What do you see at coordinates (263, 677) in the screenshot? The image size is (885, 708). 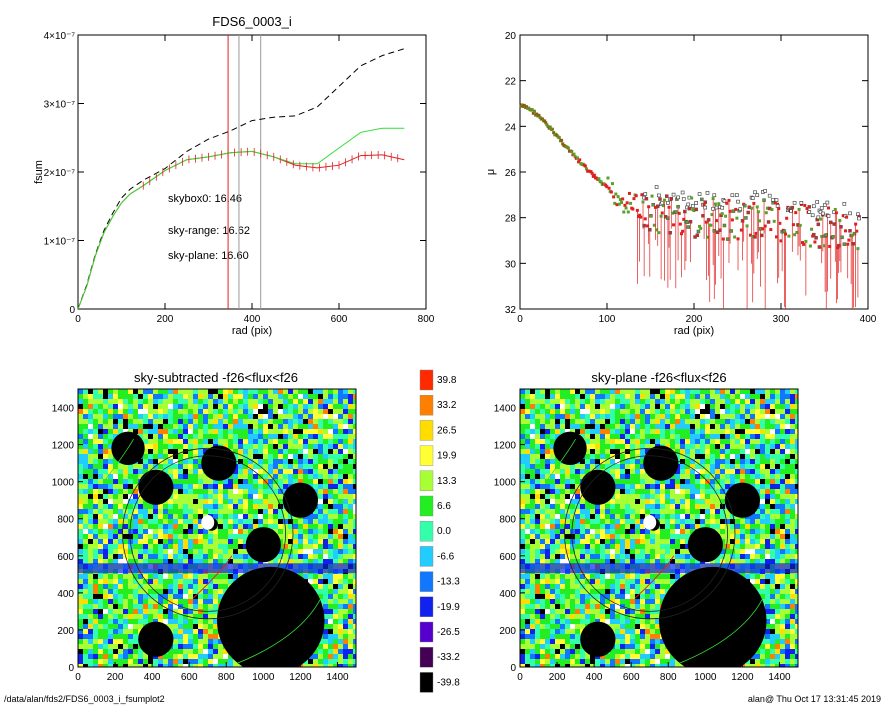 I see `image-x-tick-label: 1000` at bounding box center [263, 677].